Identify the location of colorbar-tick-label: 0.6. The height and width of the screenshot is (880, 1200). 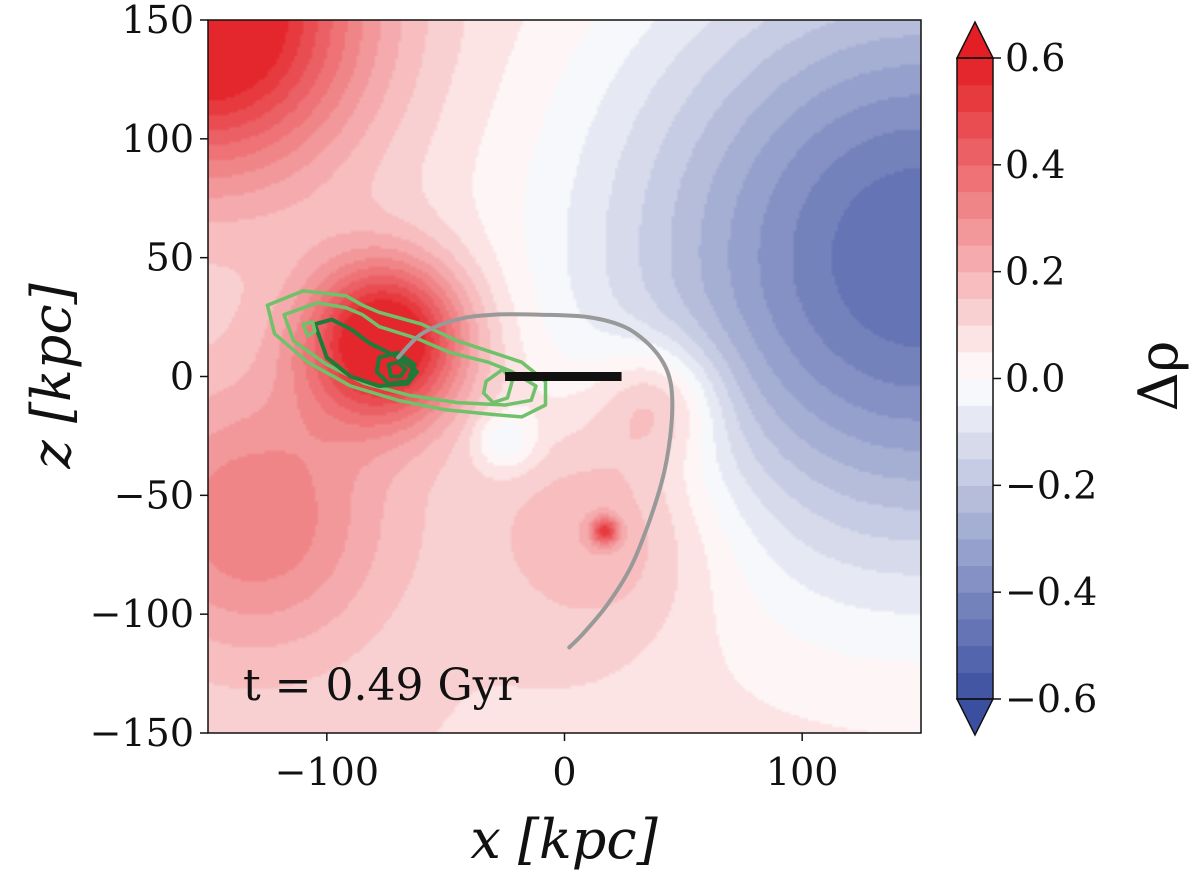
(1035, 58).